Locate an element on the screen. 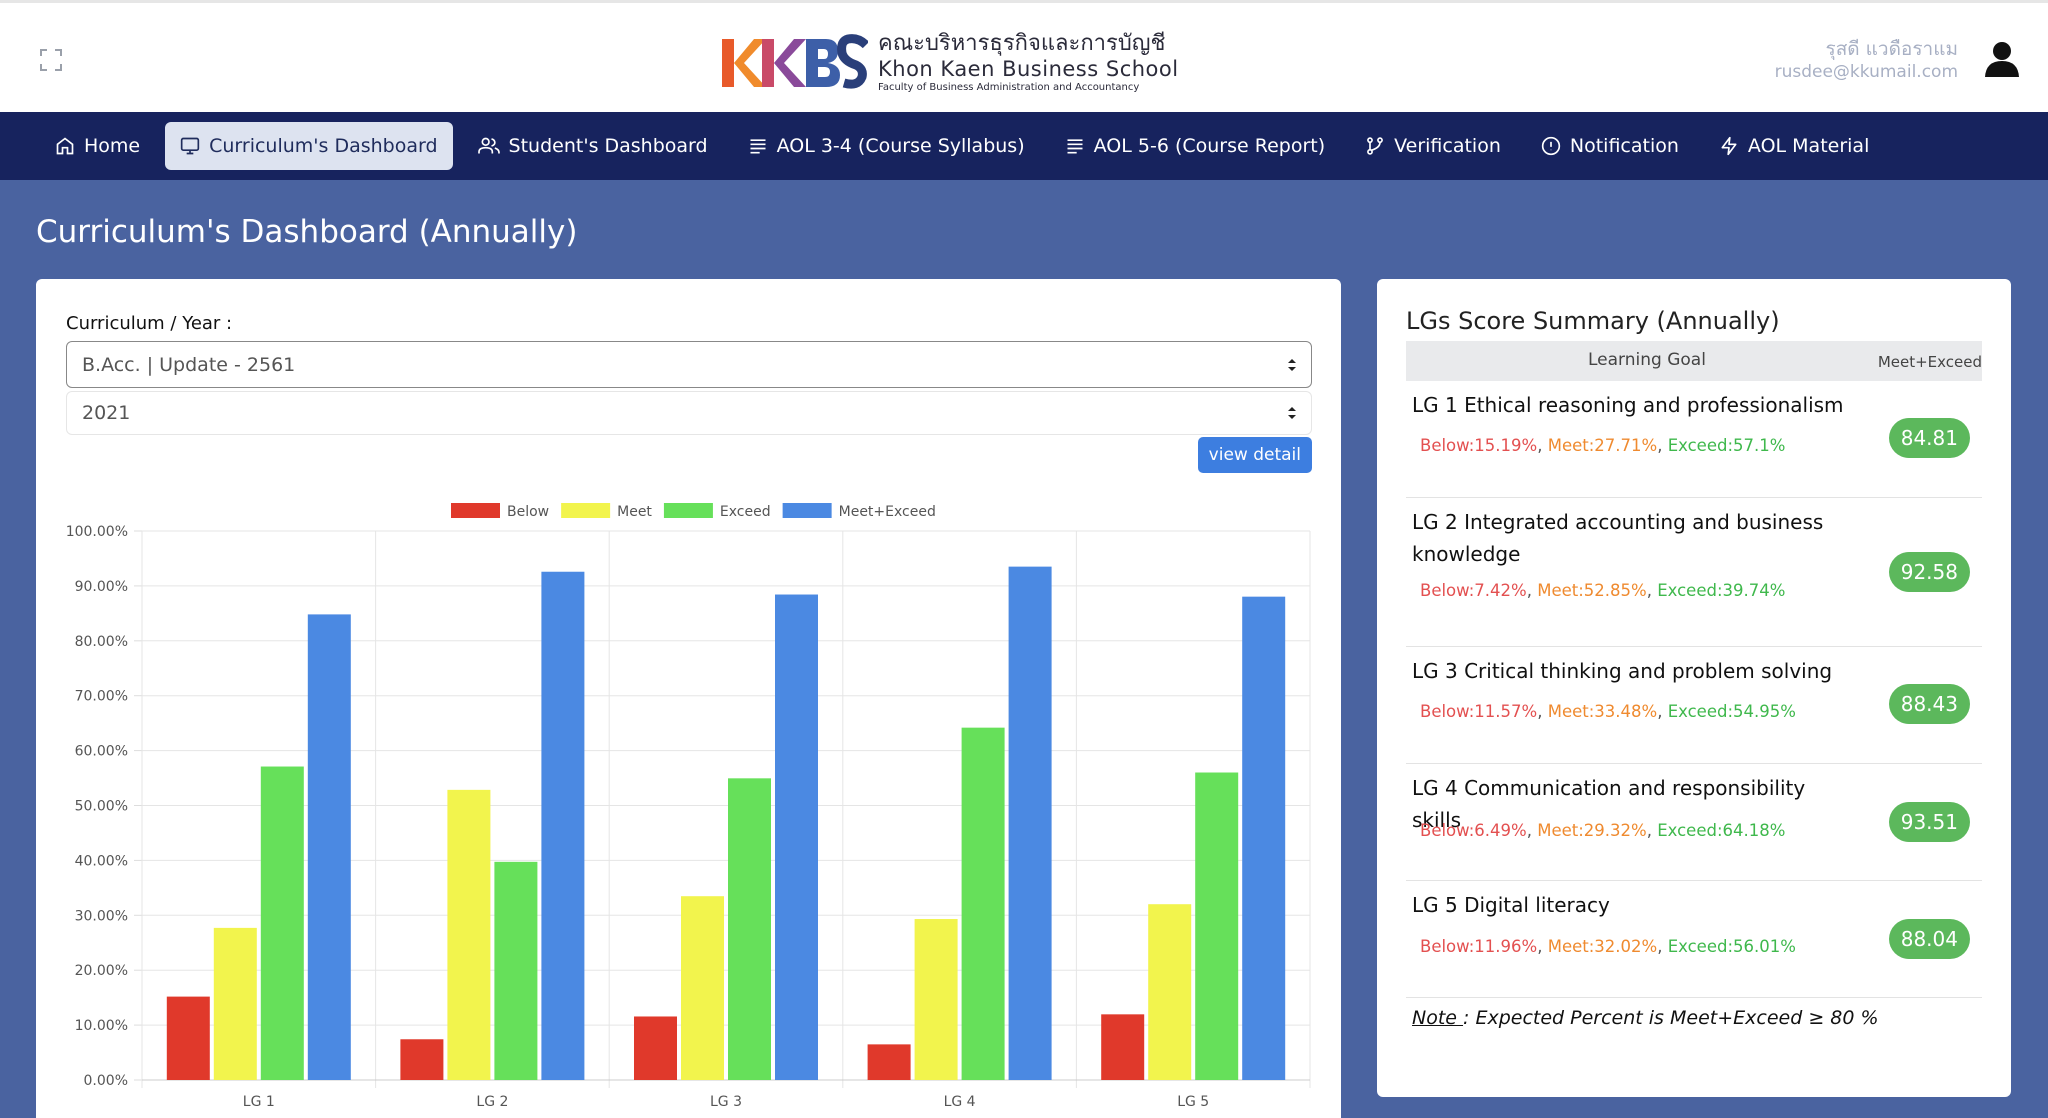 The image size is (2048, 1118). x-tick-label: LG 4 is located at coordinates (960, 1102).